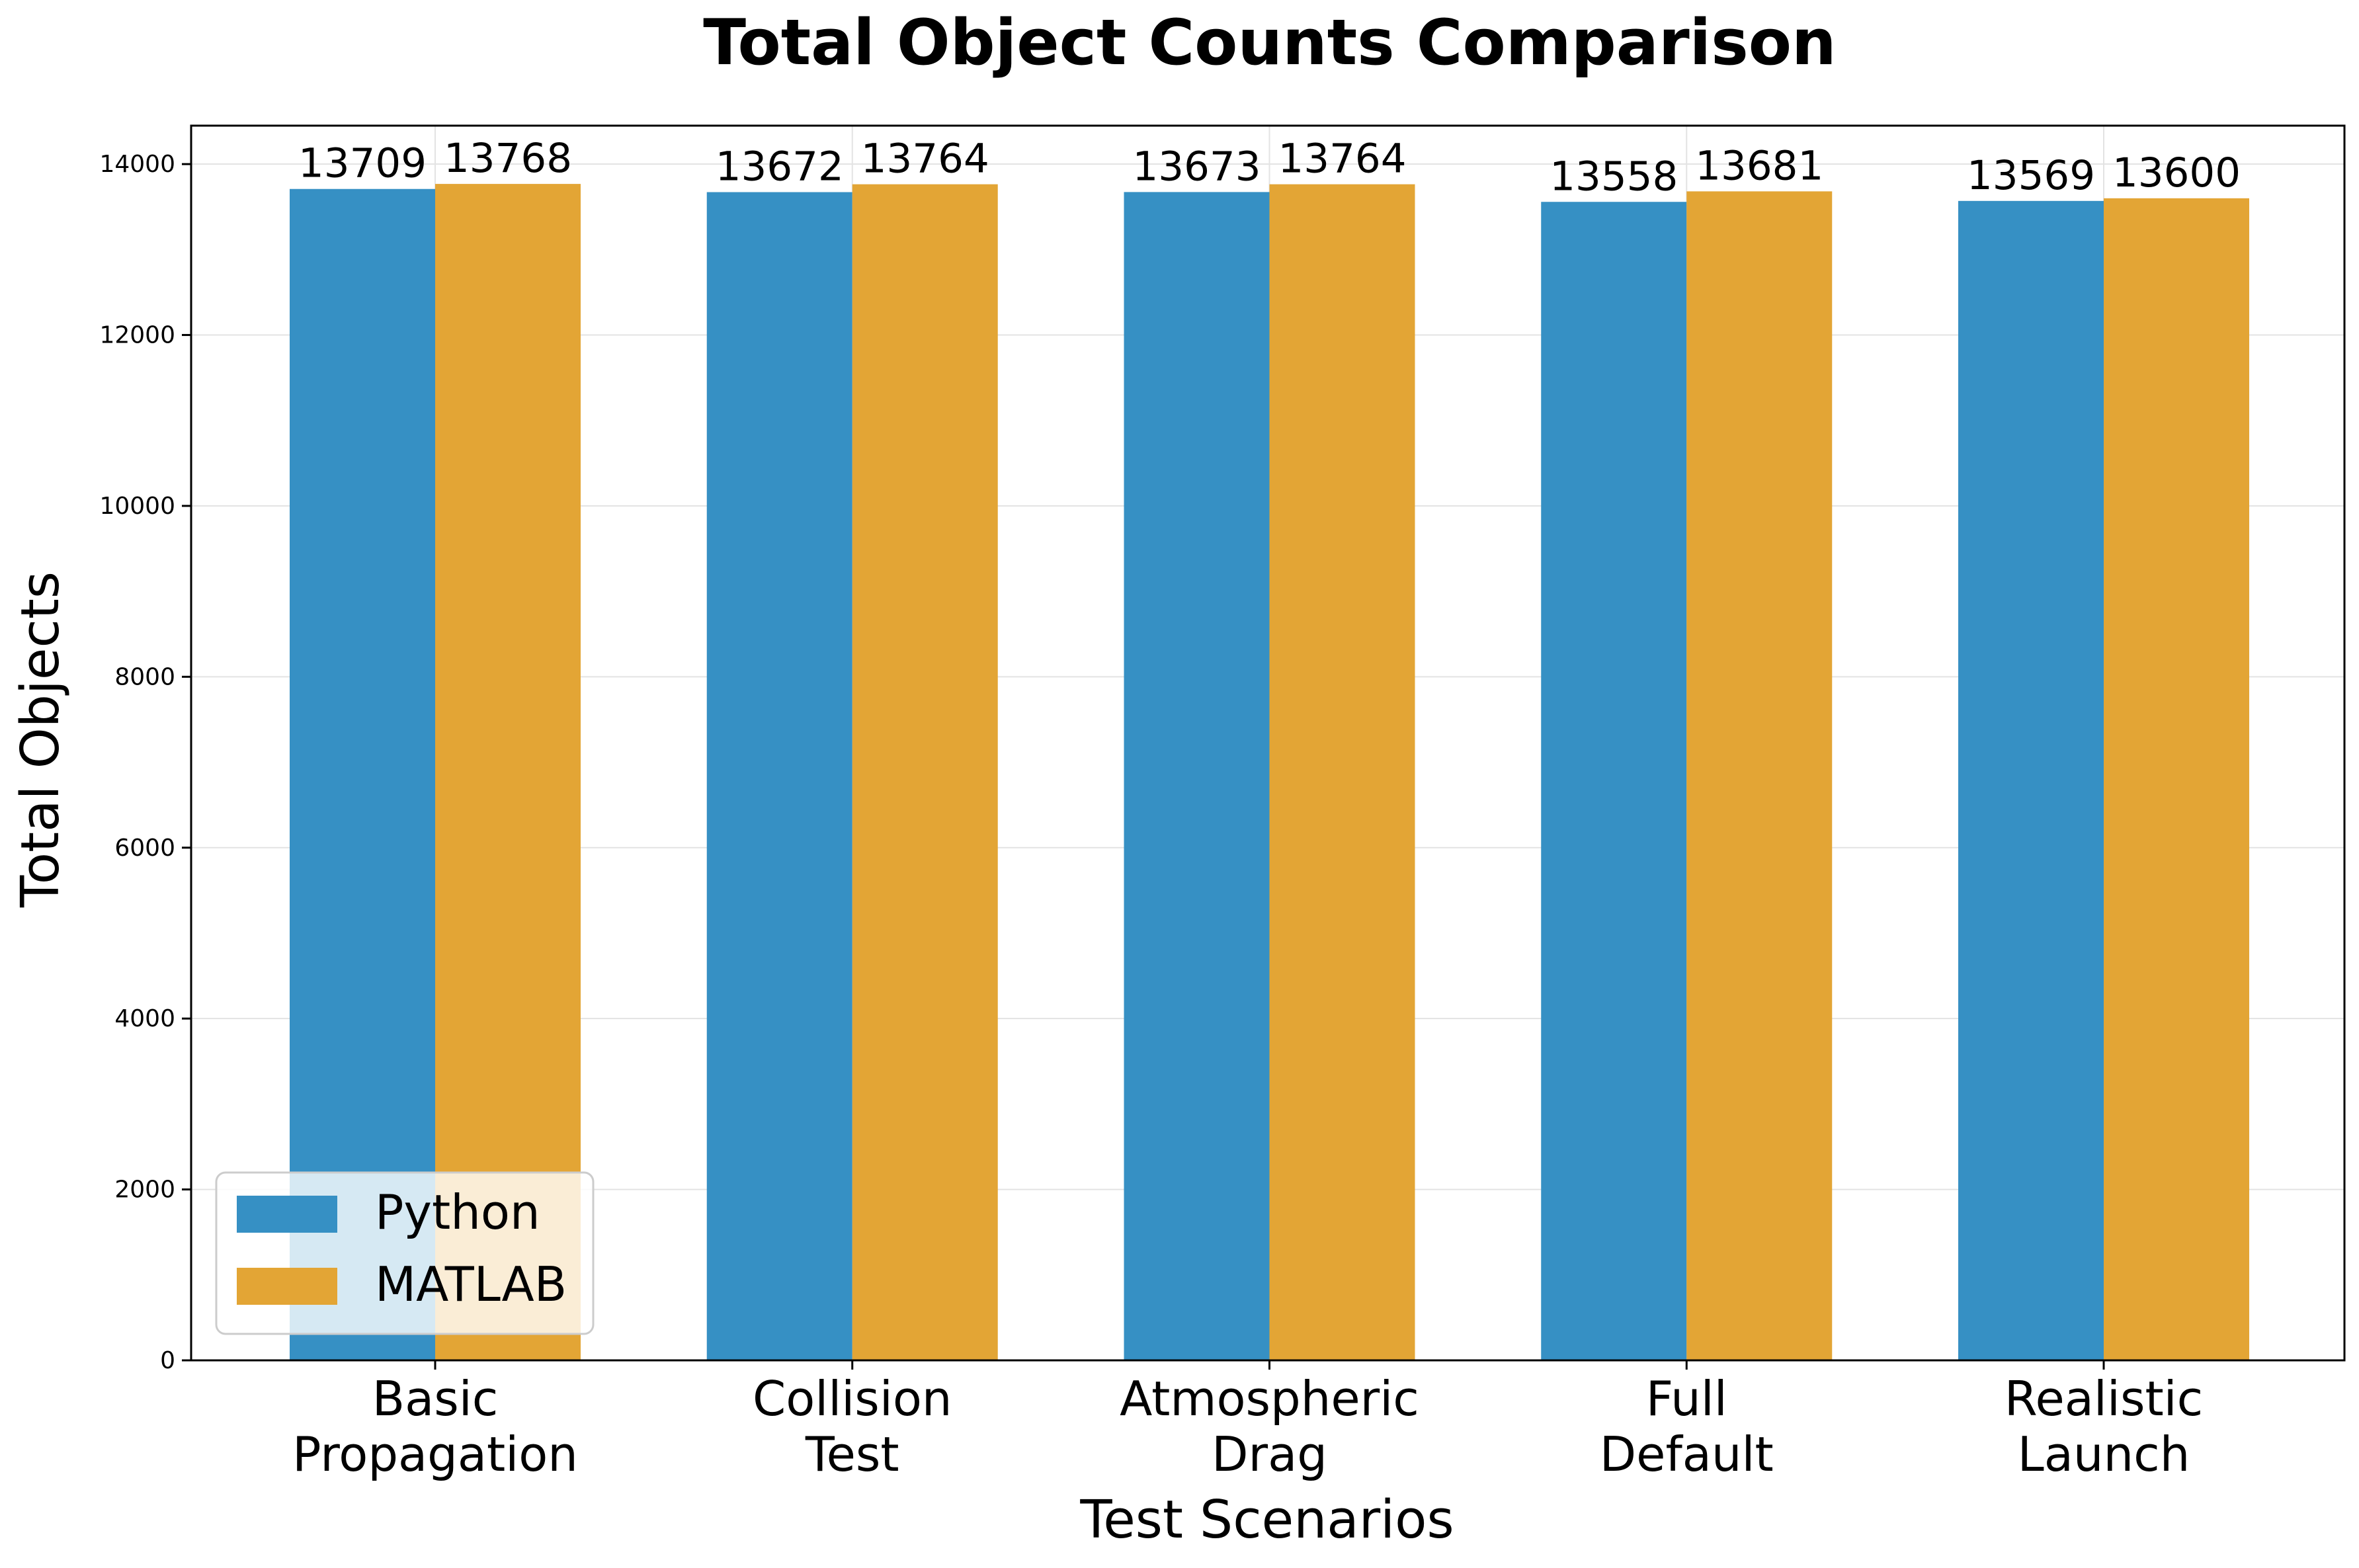 The width and height of the screenshot is (2359, 1568). Describe the element at coordinates (1686, 1398) in the screenshot. I see `x-tick-label-line: Full` at that location.